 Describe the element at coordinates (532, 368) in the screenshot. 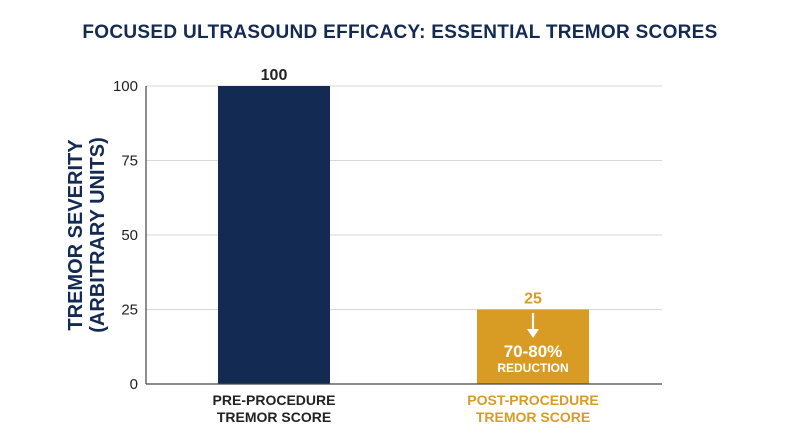

I see `reduction-label: REDUCTION` at that location.